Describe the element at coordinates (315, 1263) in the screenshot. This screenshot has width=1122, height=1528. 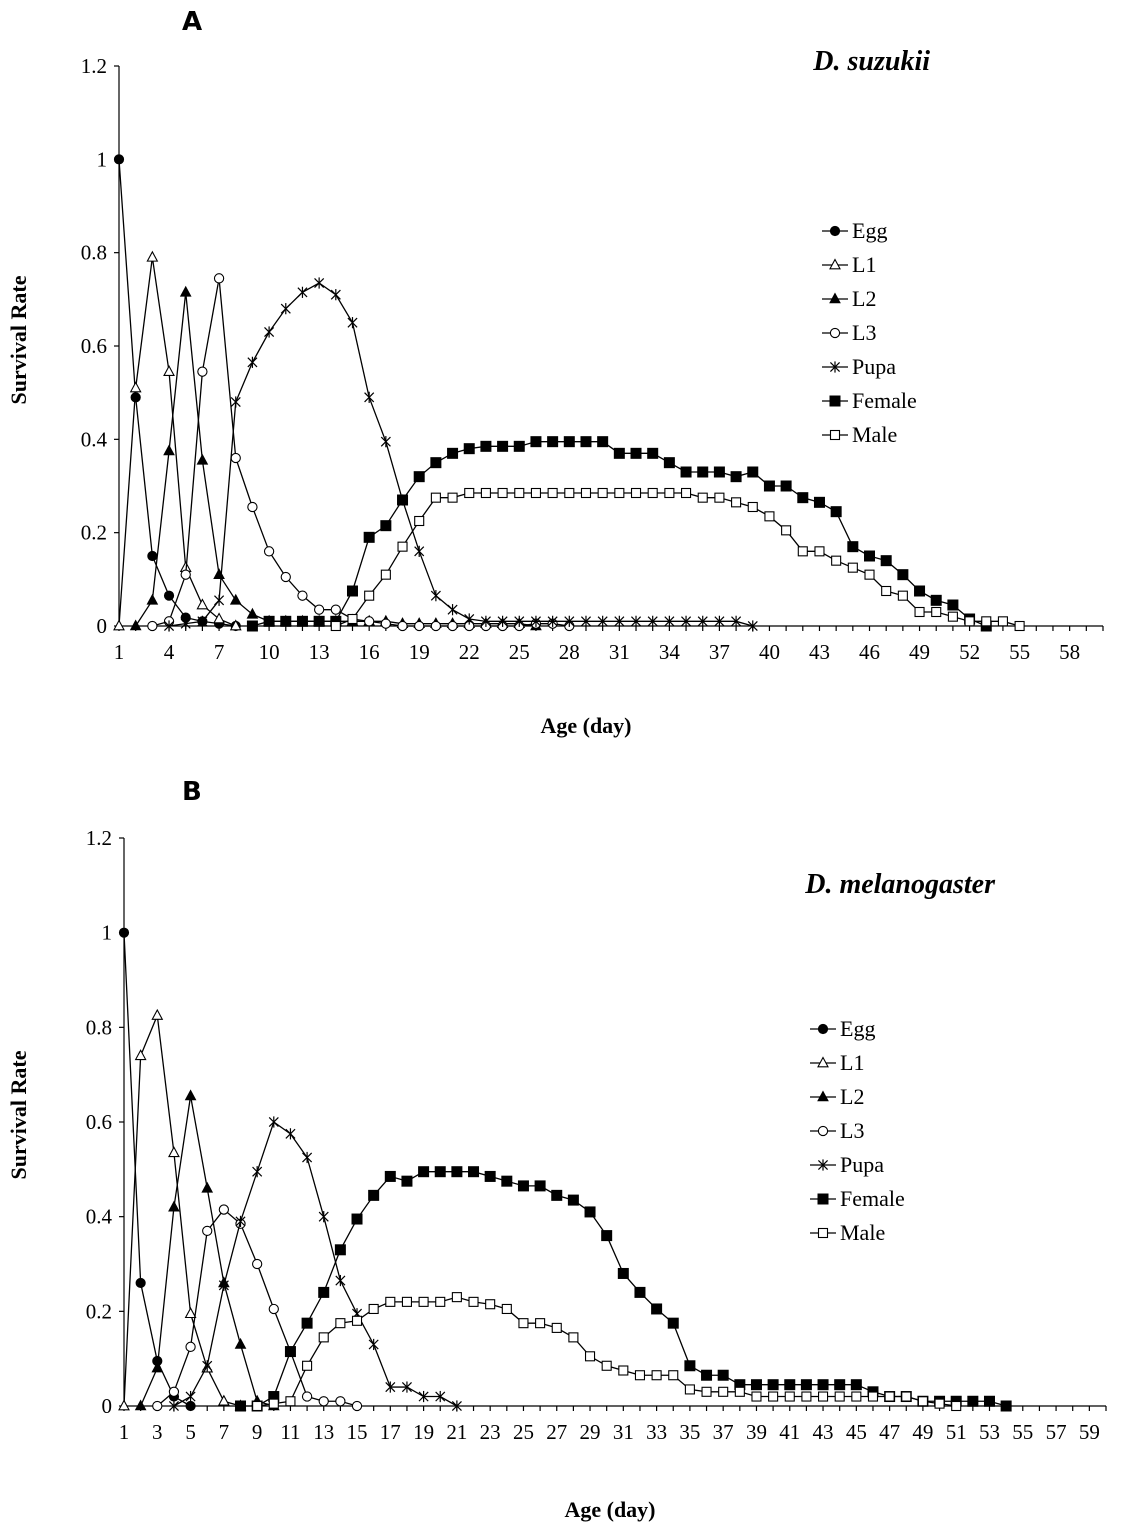
I see `panel-b-series-pupa-line` at that location.